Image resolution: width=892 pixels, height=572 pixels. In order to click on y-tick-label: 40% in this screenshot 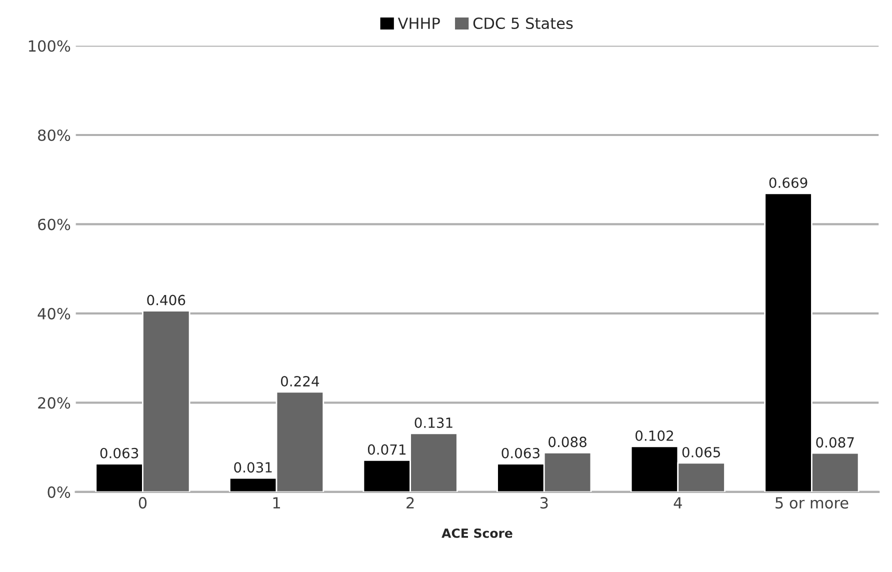, I will do `click(54, 314)`.